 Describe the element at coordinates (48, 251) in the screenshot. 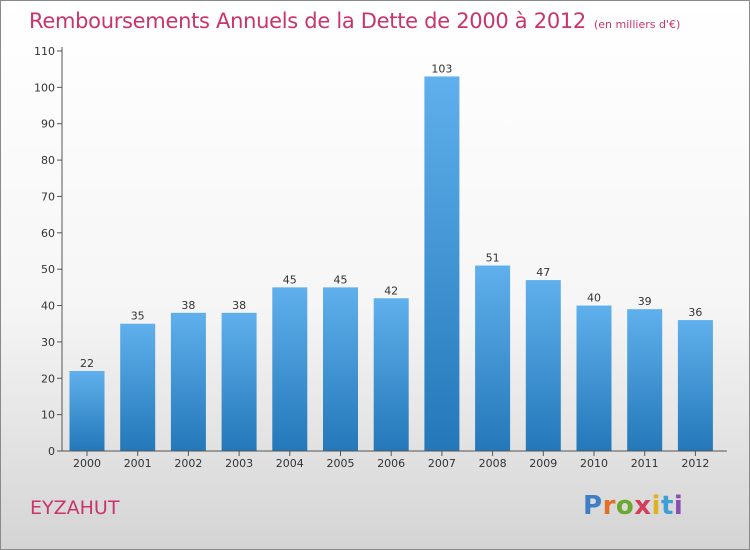

I see `y-axis: 0 10 20 30 40 50 60 70 80 90 100 110` at that location.